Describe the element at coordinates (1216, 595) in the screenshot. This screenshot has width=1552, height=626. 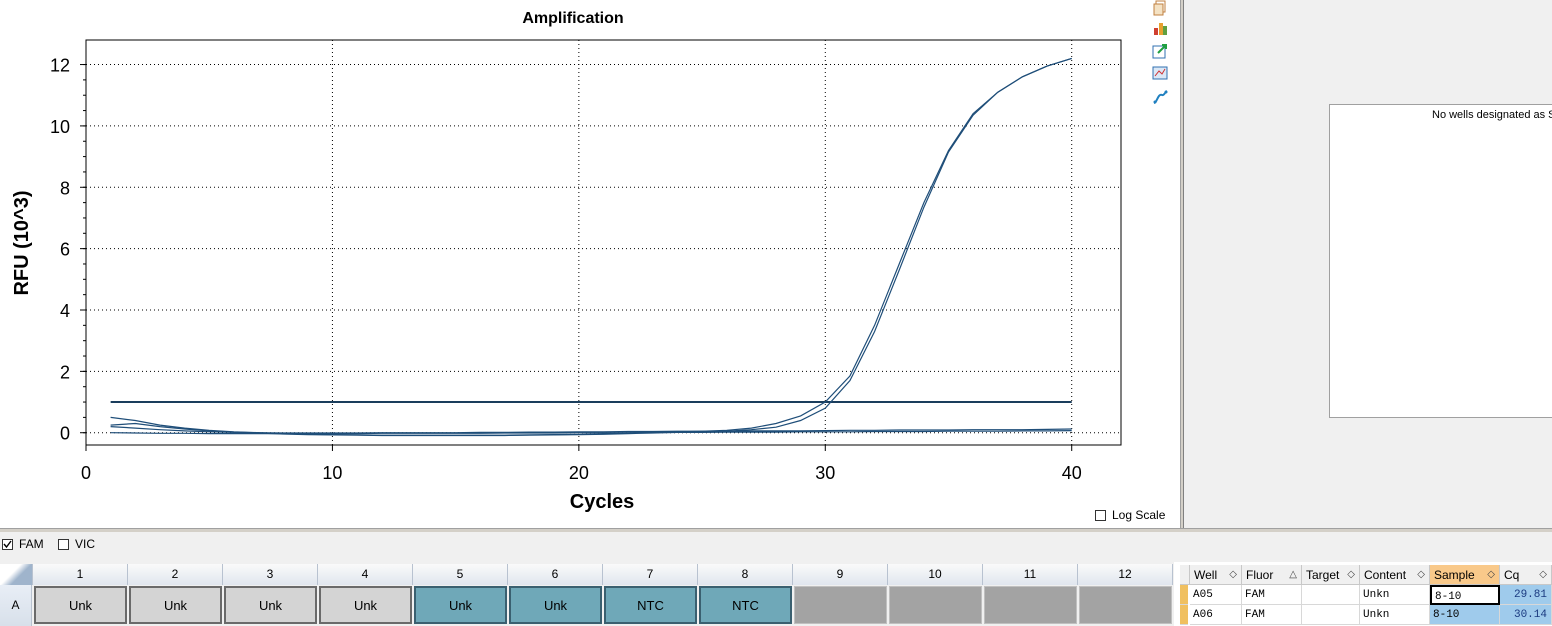
I see `cell-well: A05` at that location.